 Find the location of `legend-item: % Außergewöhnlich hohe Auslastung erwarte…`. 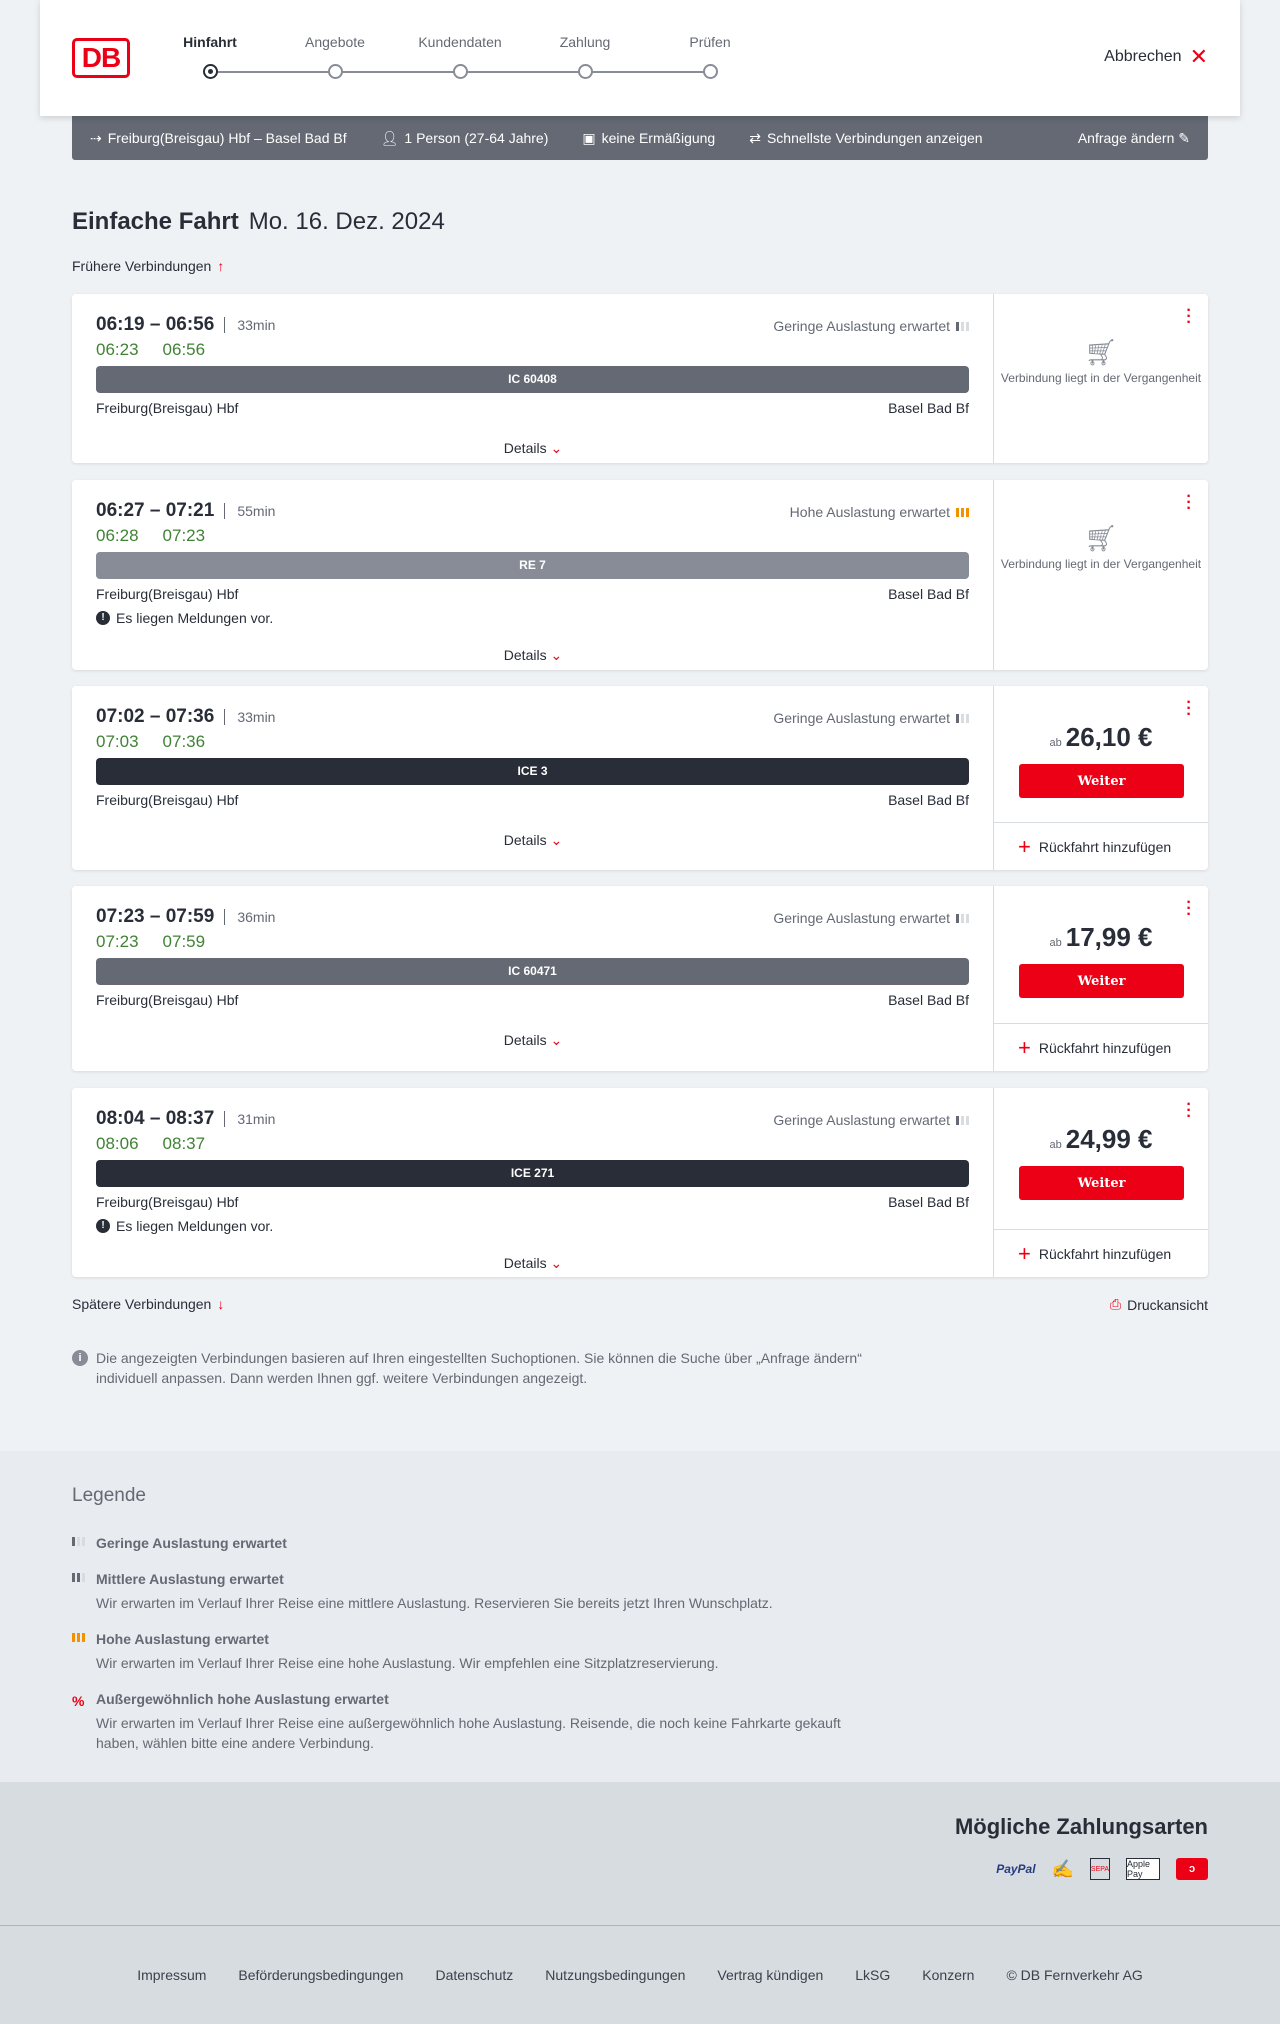

legend-item: % Außergewöhnlich hohe Auslastung erwarte… is located at coordinates (462, 1722).